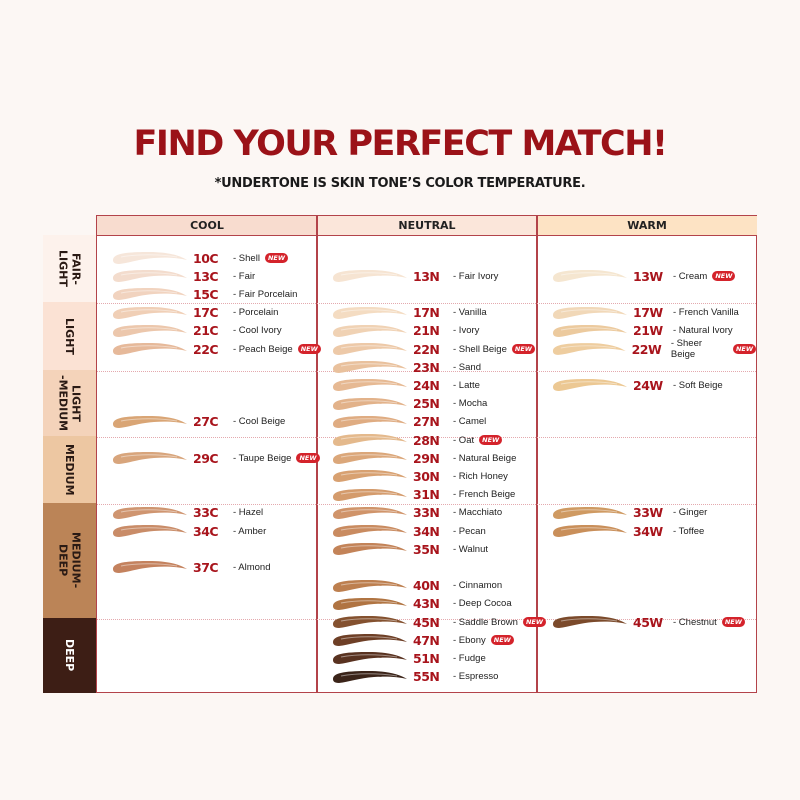  I want to click on shade-entry-33n: 33N - Macchiato, so click(415, 513).